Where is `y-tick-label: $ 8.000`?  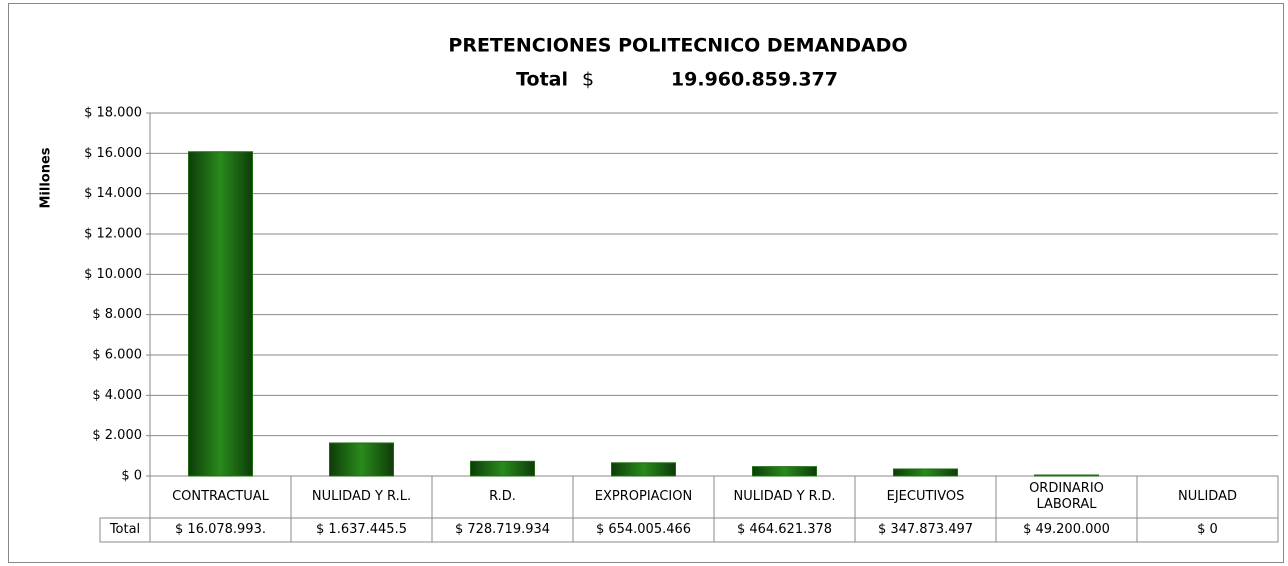 y-tick-label: $ 8.000 is located at coordinates (117, 314).